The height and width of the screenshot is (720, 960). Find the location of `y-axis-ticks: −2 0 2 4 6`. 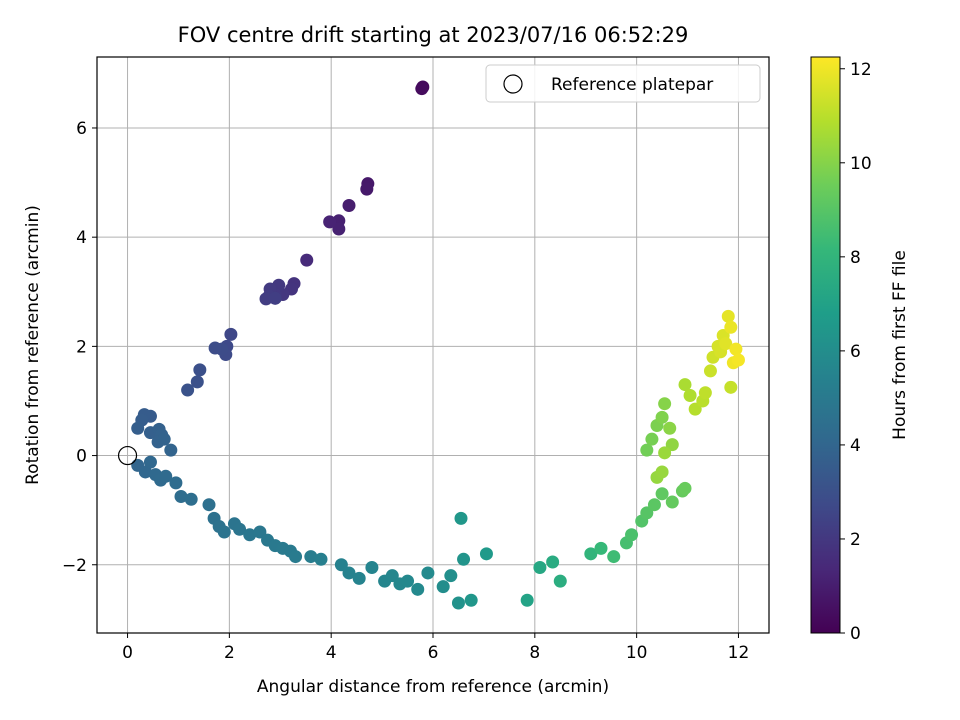

y-axis-ticks: −2 0 2 4 6 is located at coordinates (79, 347).